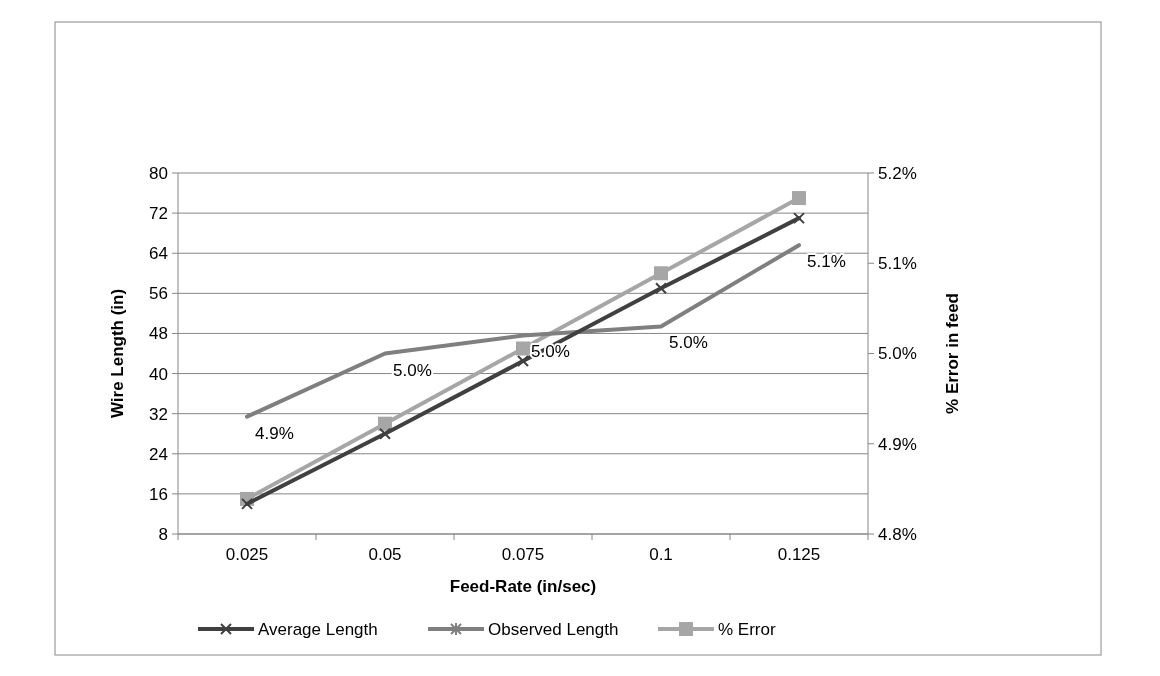 Image resolution: width=1160 pixels, height=676 pixels. I want to click on y2-axis-title: % Error in feed, so click(952, 353).